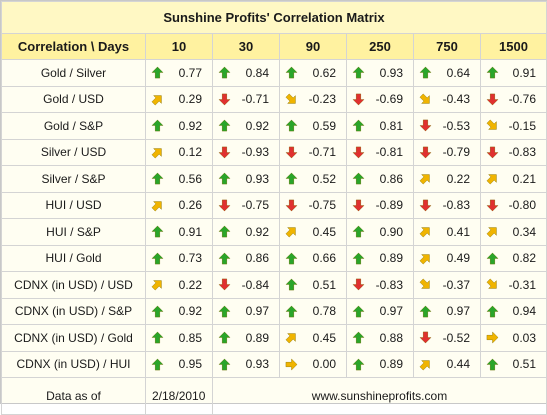 The height and width of the screenshot is (415, 547). I want to click on matrix-cell: -0.31, so click(513, 285).